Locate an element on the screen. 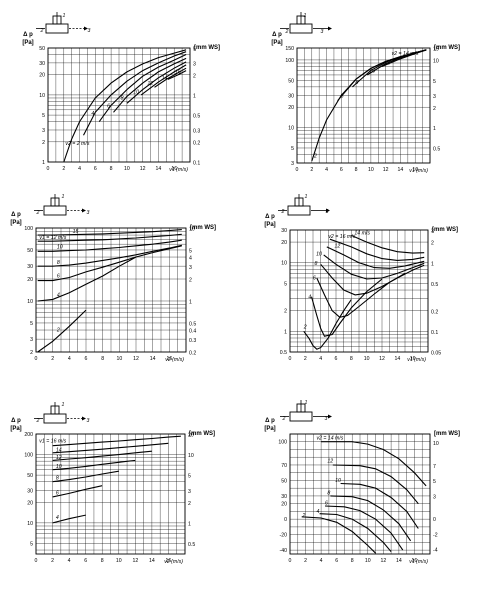  y-tick-label: 0.5 is located at coordinates (283, 353).